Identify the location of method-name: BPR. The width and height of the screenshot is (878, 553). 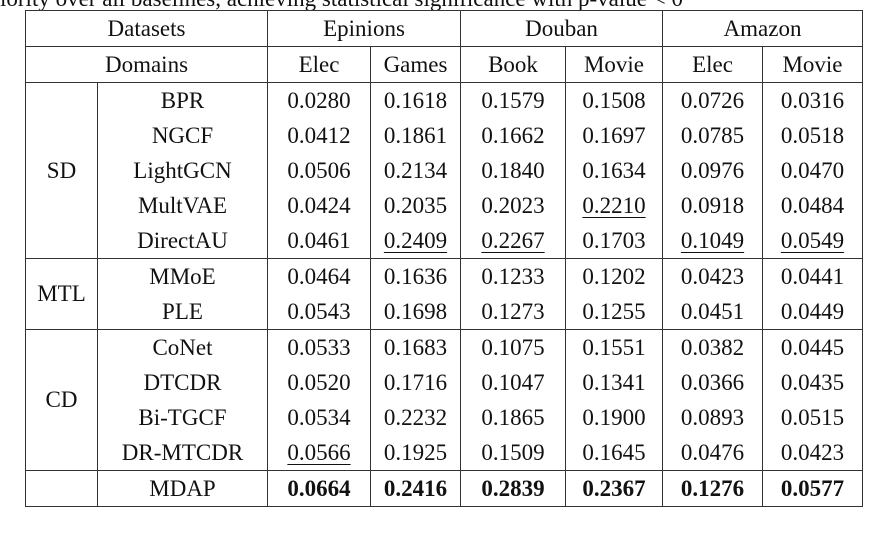
(182, 100).